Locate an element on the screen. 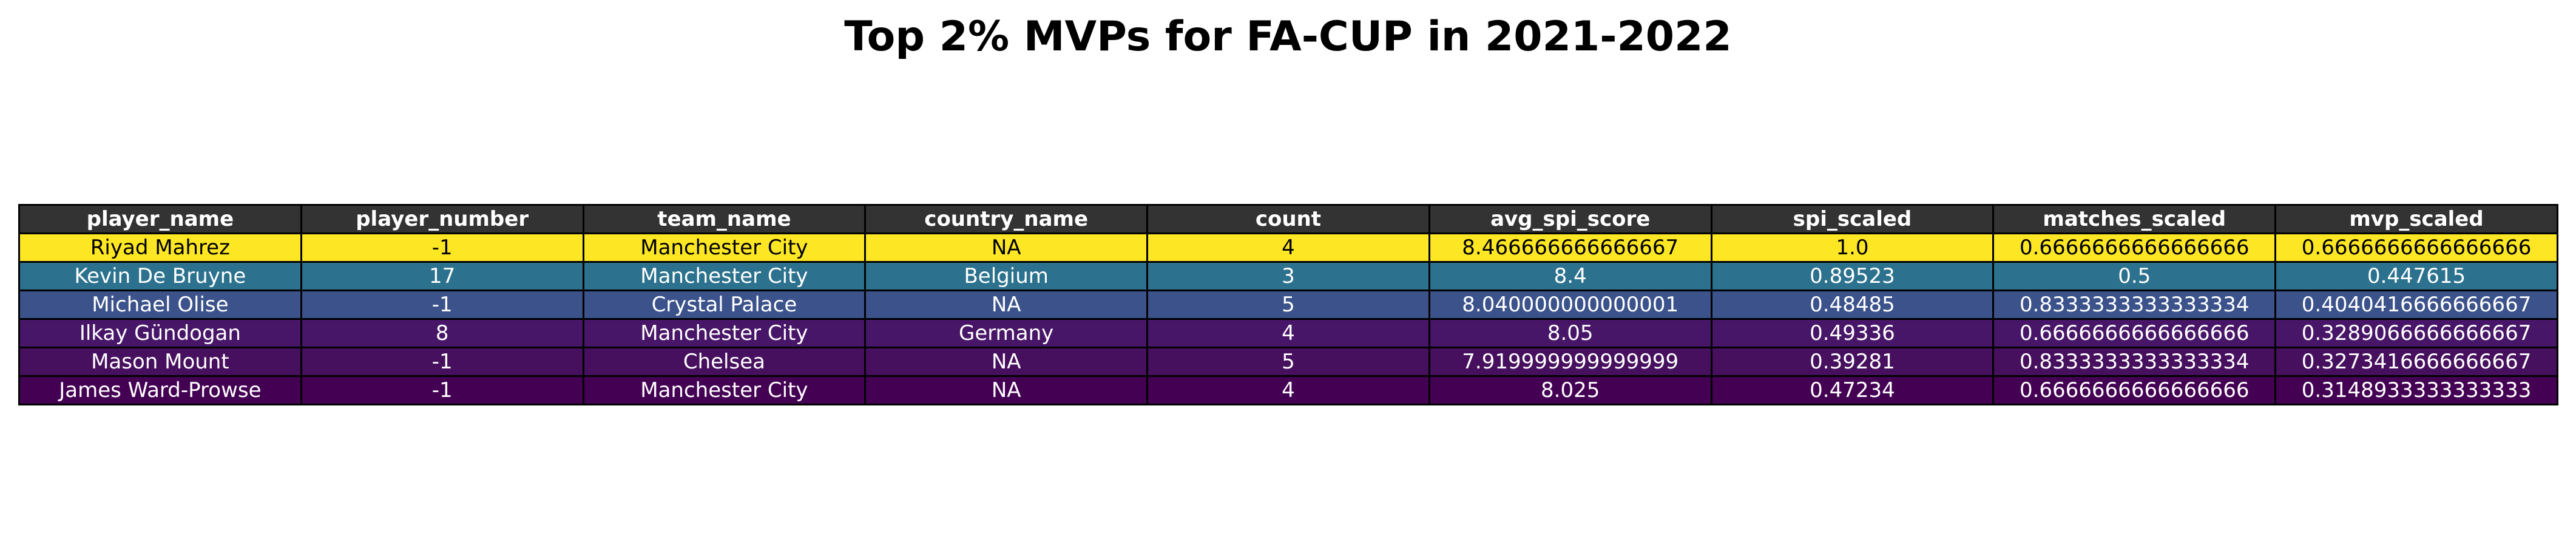 Image resolution: width=2576 pixels, height=539 pixels. column-header-matches-scaled: matches_scaled is located at coordinates (2134, 219).